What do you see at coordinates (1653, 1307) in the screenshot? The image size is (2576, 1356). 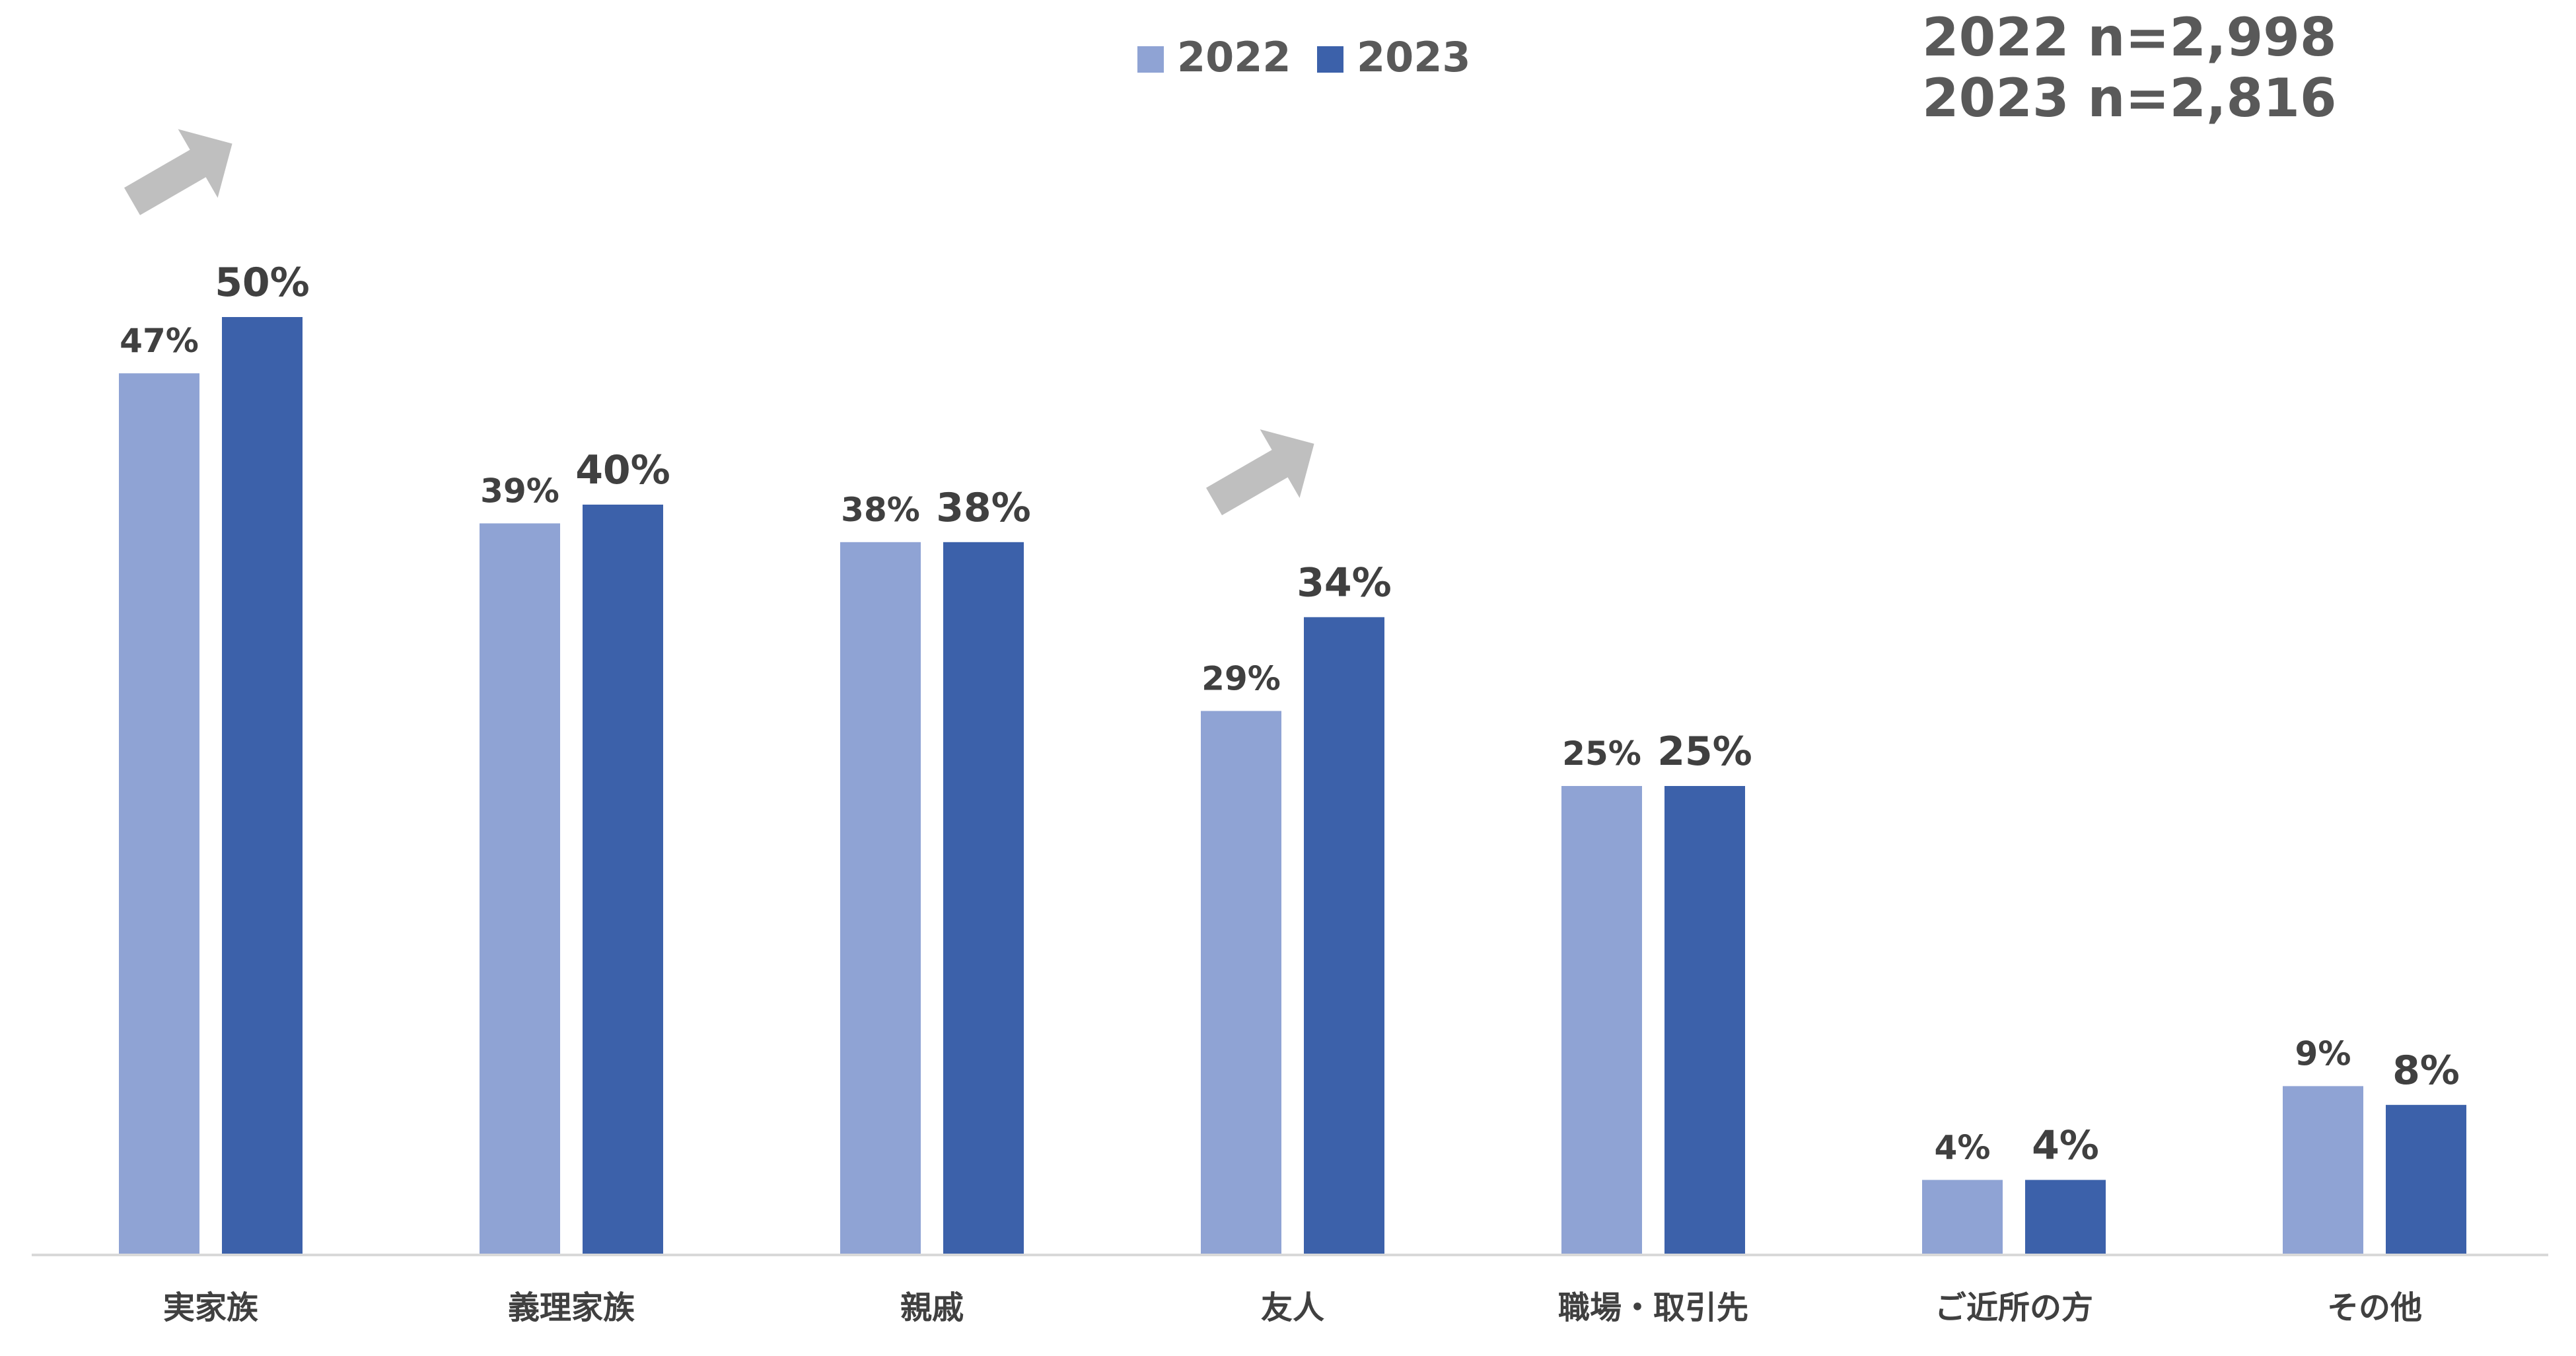 I see `category-label-4: 職場・取引先` at bounding box center [1653, 1307].